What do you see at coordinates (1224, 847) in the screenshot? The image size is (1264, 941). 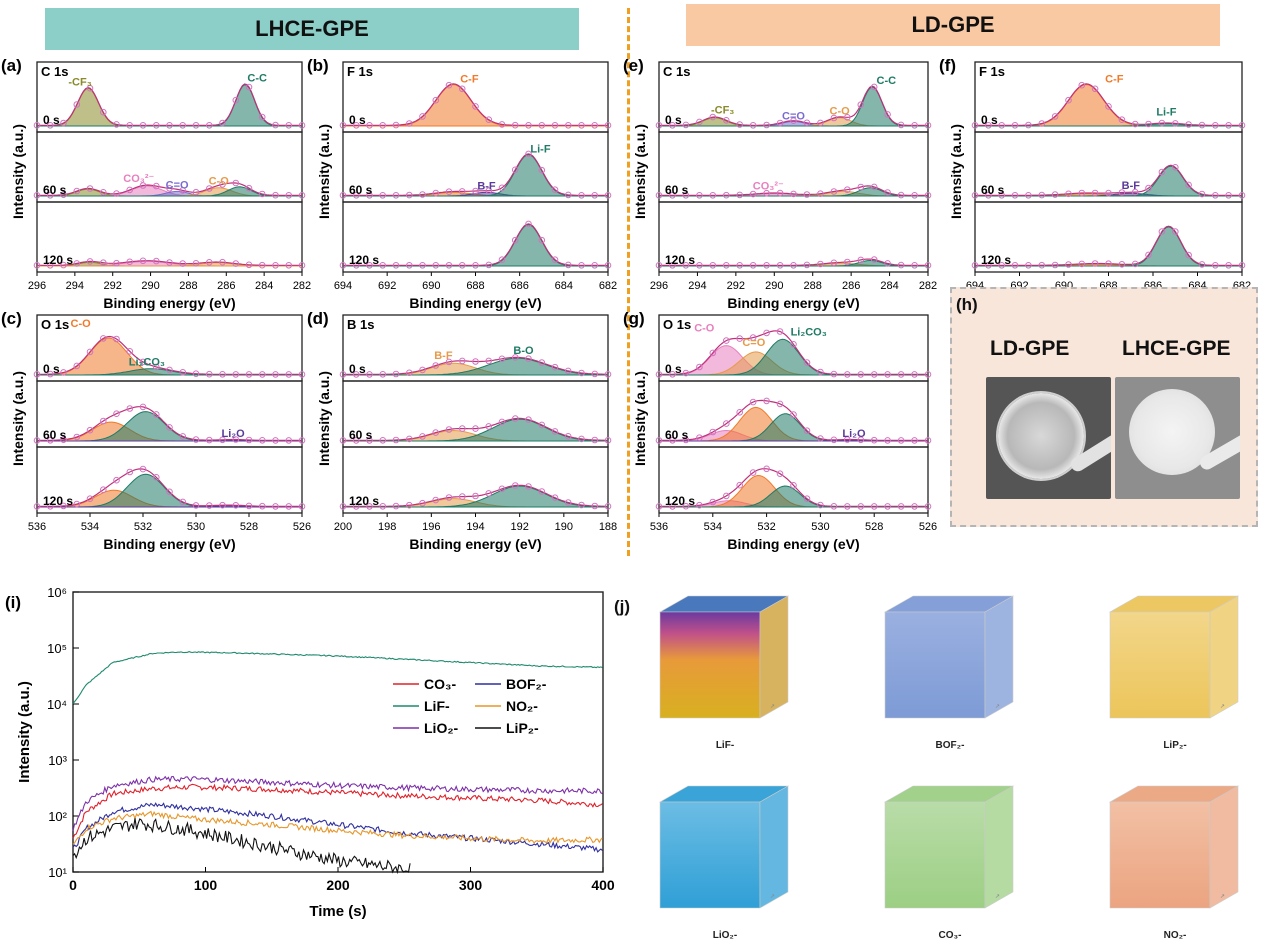 I see `cube-side-face` at bounding box center [1224, 847].